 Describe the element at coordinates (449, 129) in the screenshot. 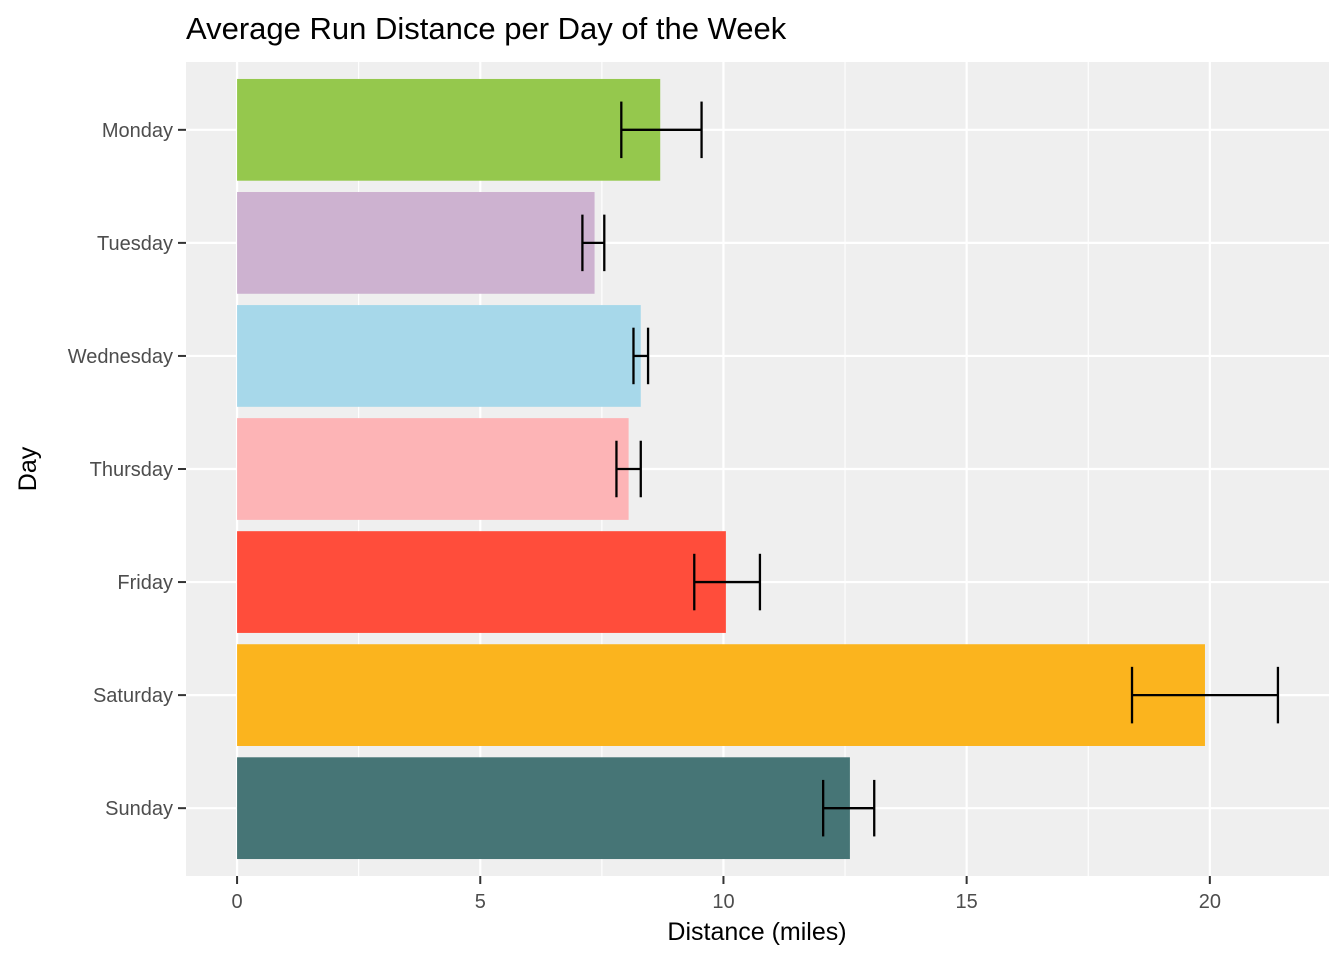

I see `bar-monday` at that location.